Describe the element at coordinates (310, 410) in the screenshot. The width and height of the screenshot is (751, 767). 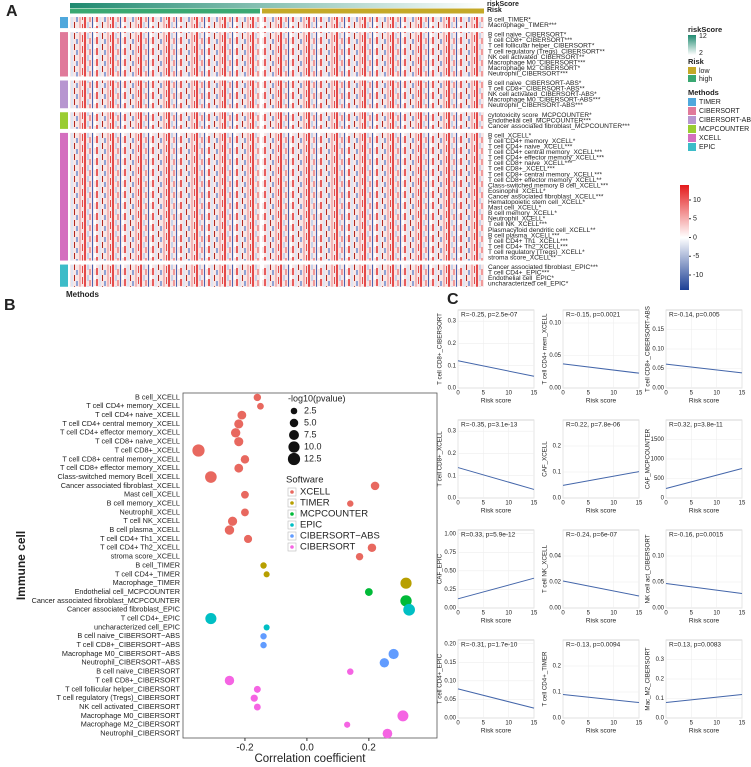
I see `size-legend-label: 2.5` at that location.